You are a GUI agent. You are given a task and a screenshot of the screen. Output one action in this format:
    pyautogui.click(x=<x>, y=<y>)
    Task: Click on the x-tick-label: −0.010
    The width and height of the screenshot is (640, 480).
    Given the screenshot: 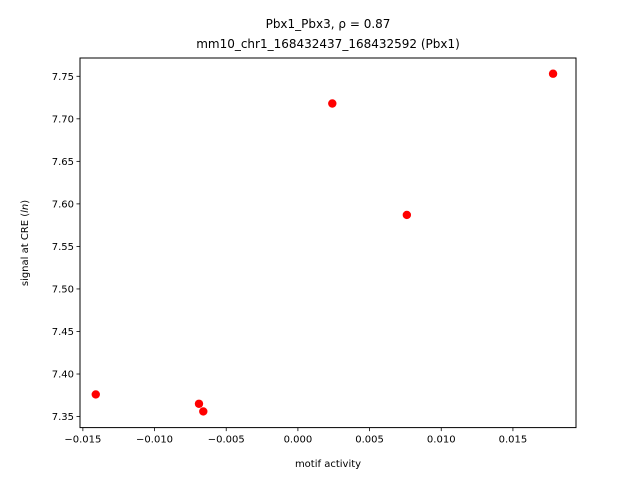 What is the action you would take?
    pyautogui.click(x=154, y=440)
    